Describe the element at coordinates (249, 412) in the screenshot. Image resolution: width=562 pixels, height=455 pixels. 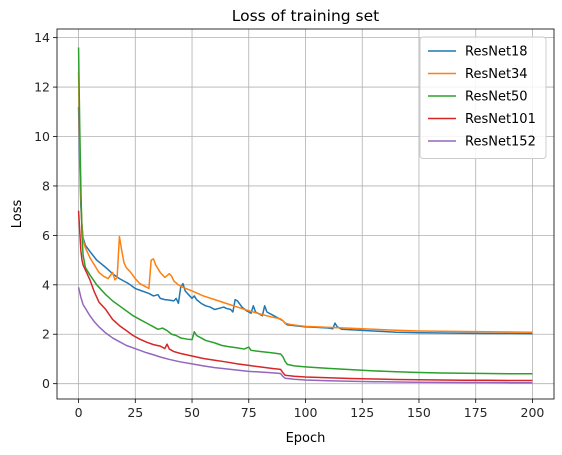
I see `x-tick-label: 75` at that location.